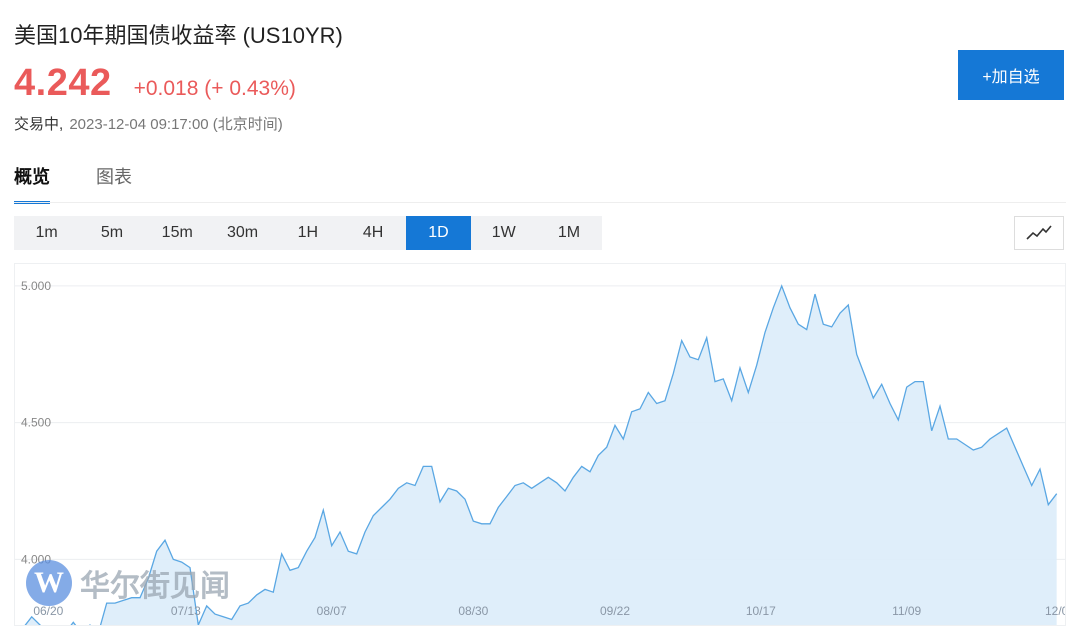  I want to click on x-tick-label: 07/13, so click(186, 611).